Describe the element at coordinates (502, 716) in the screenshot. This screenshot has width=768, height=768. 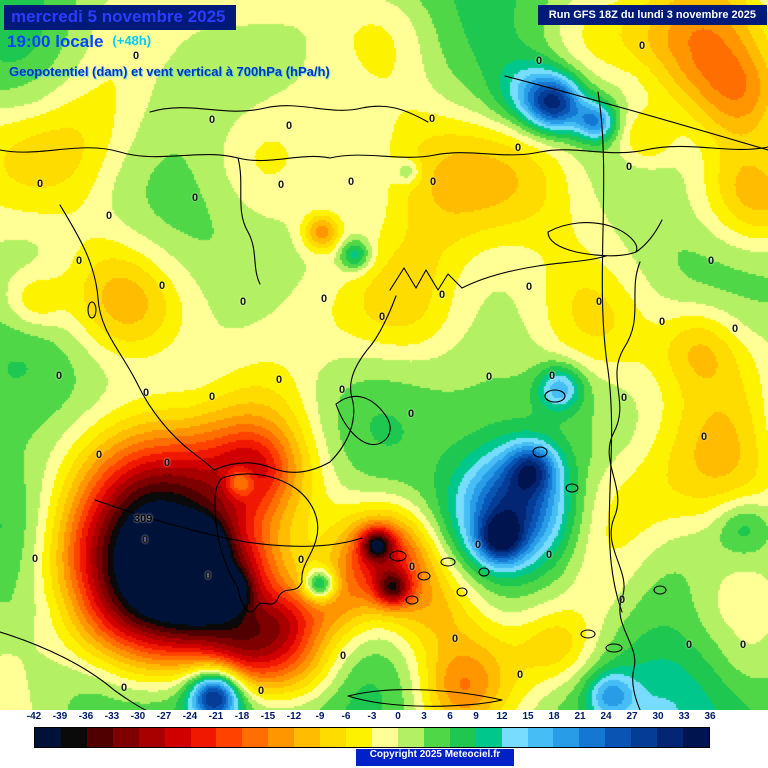
I see `colorbar-tick: 12` at that location.